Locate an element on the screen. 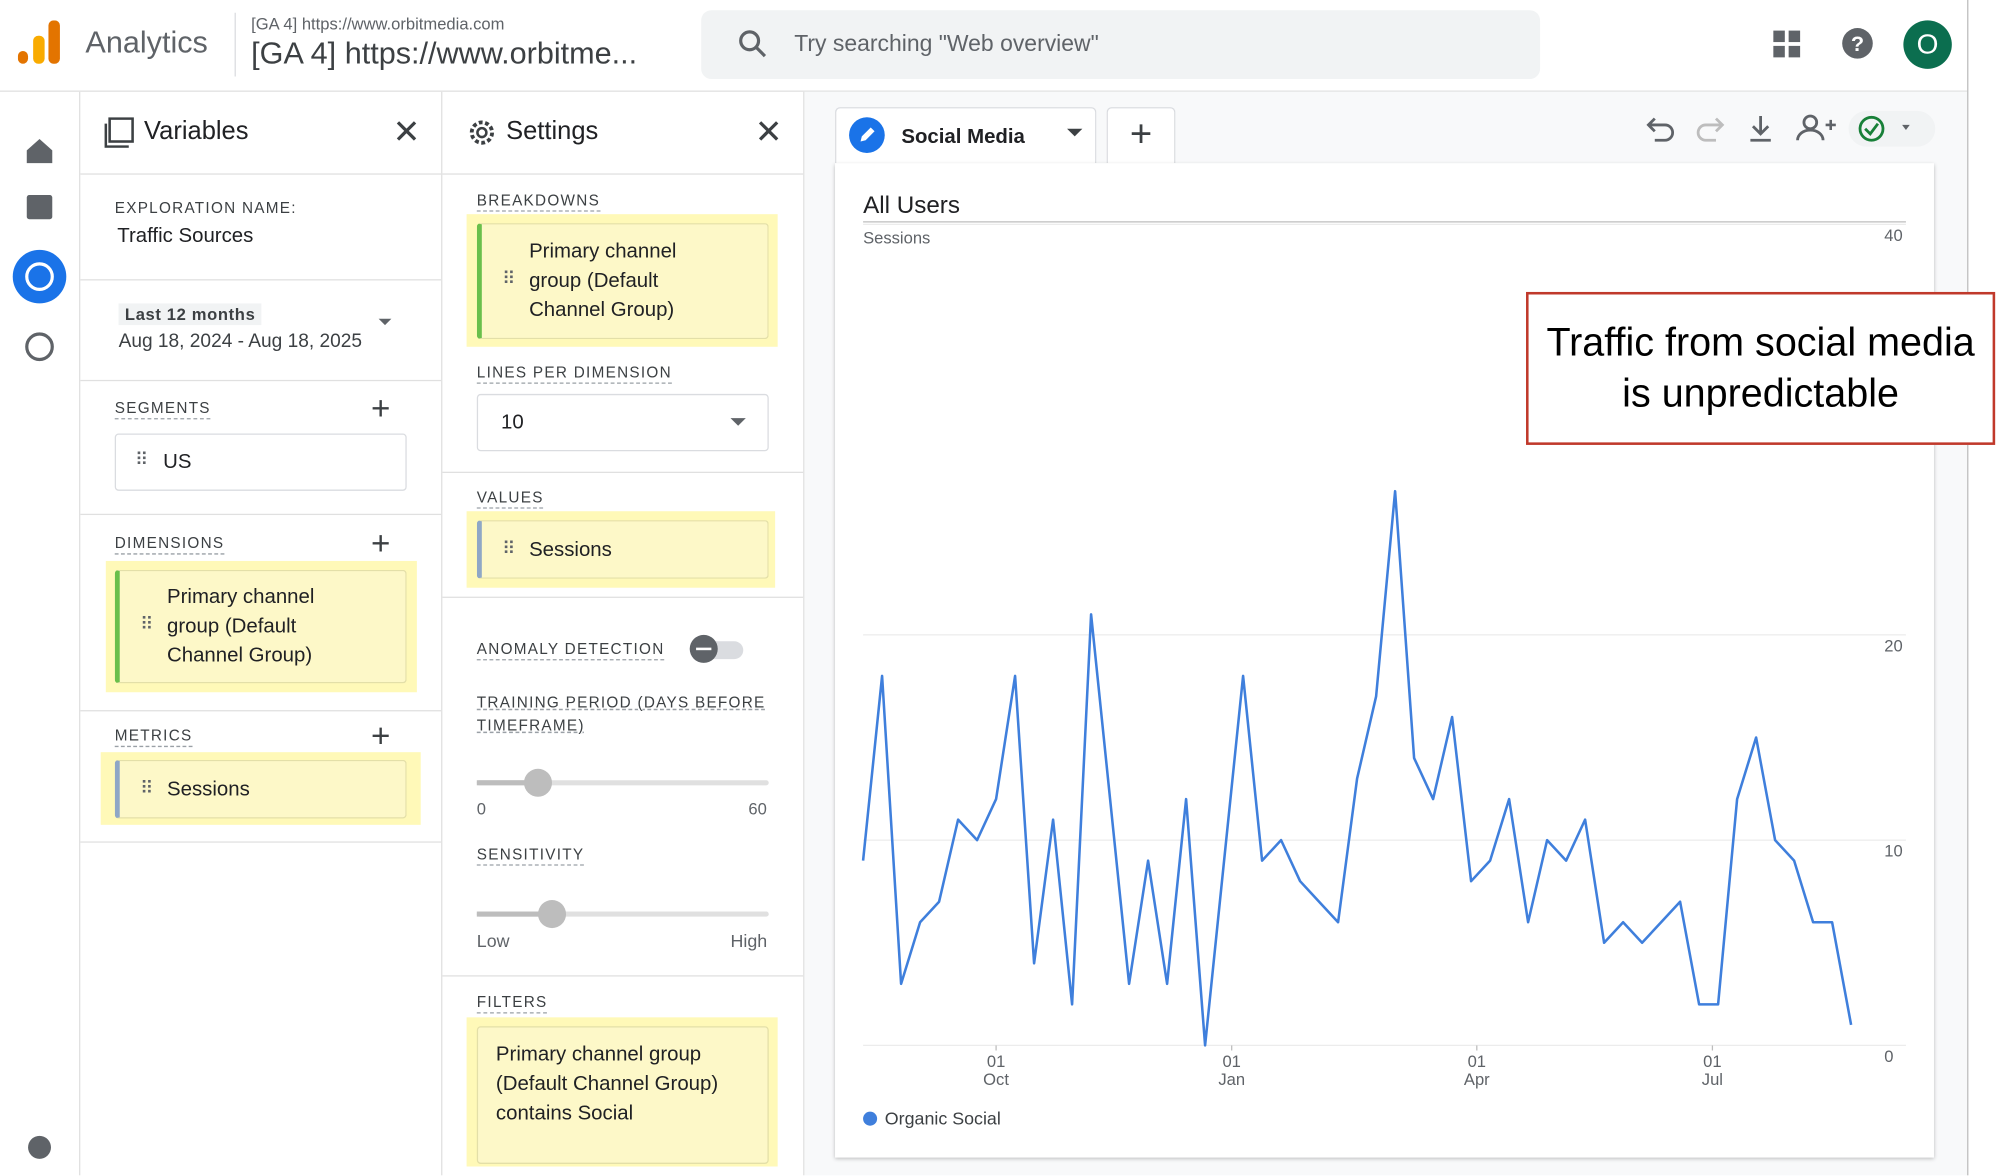 This screenshot has height=1176, width=1999. slider-max: High is located at coordinates (749, 941).